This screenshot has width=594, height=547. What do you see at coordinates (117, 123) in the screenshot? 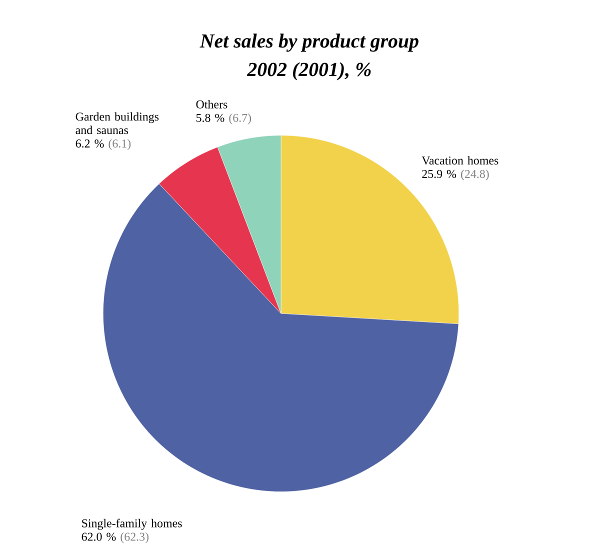
I see `slice-label: Garden buildings and saunas` at bounding box center [117, 123].